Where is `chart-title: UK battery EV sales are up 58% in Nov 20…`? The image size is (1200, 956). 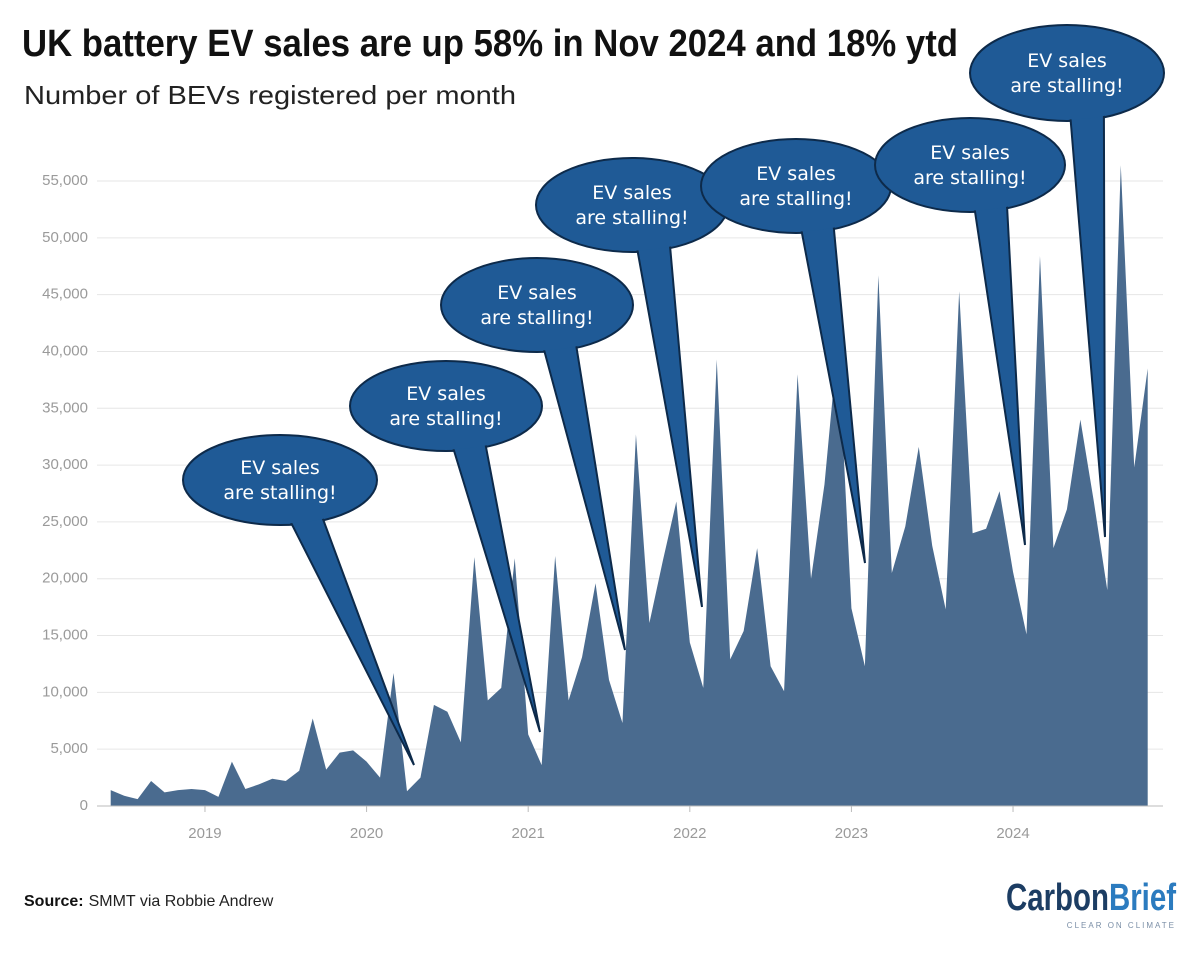 chart-title: UK battery EV sales are up 58% in Nov 20… is located at coordinates (490, 44).